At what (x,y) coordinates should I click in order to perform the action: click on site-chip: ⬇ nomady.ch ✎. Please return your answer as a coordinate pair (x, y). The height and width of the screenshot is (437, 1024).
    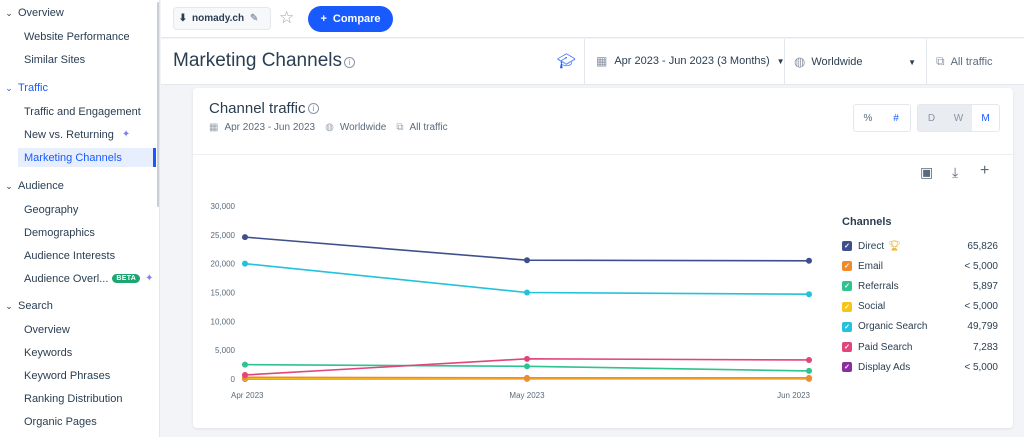
    Looking at the image, I should click on (222, 18).